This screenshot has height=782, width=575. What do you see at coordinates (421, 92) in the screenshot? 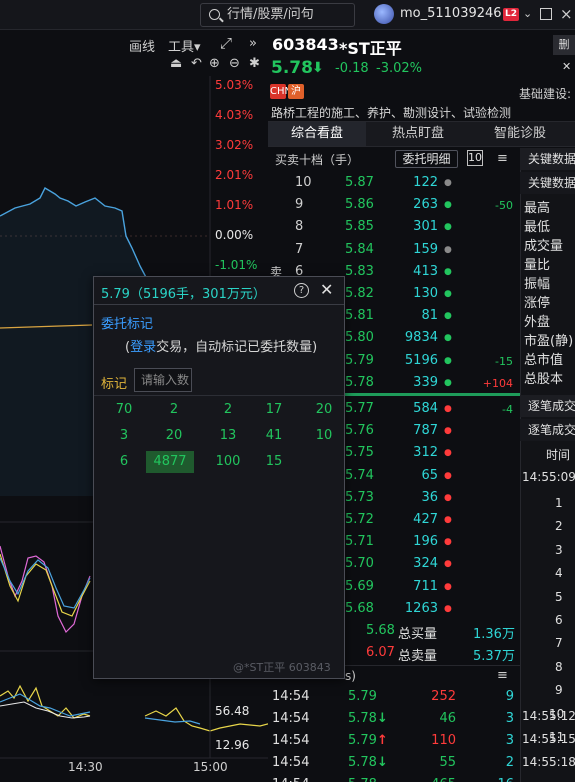
I see `market-badges: CHN 沪` at bounding box center [421, 92].